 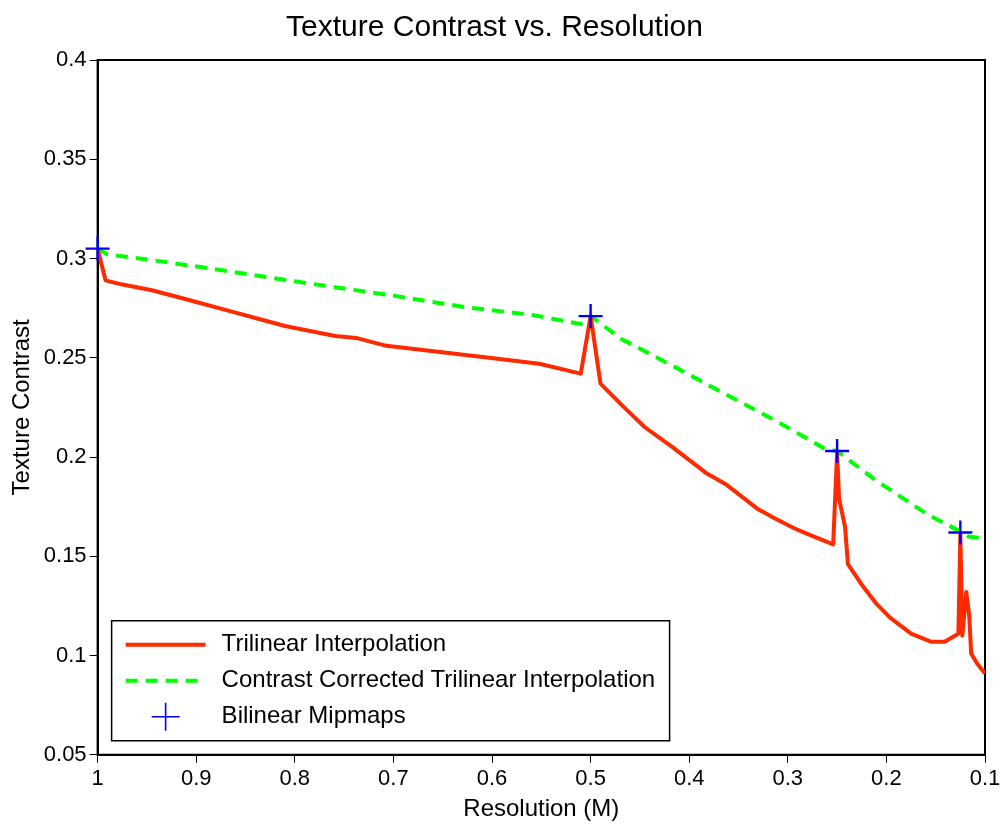 I want to click on x-tick-label: 0.8, so click(x=295, y=778).